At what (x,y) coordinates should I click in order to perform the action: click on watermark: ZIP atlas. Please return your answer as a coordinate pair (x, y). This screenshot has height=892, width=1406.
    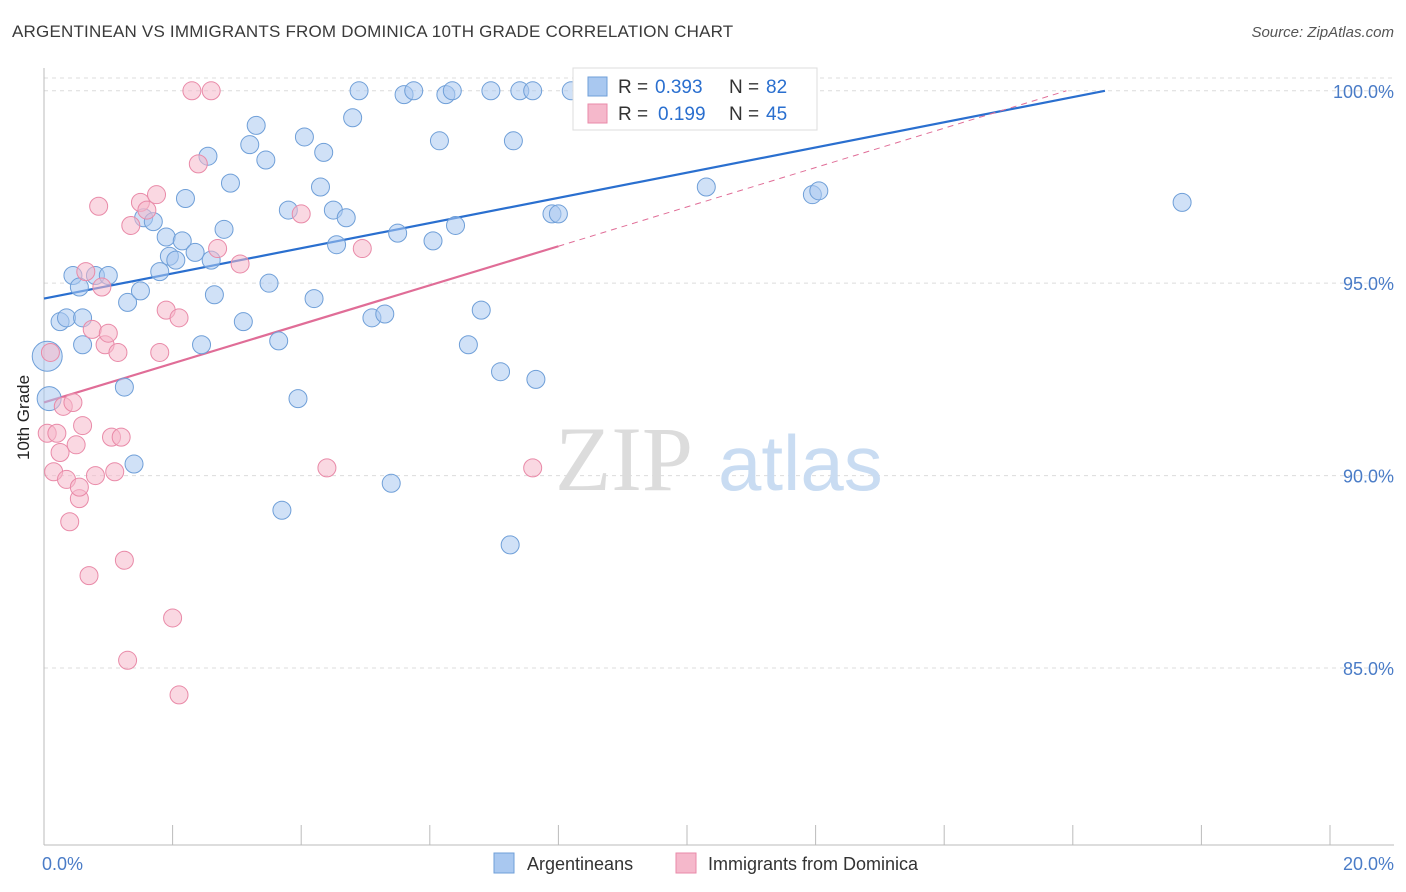
    Looking at the image, I should click on (719, 459).